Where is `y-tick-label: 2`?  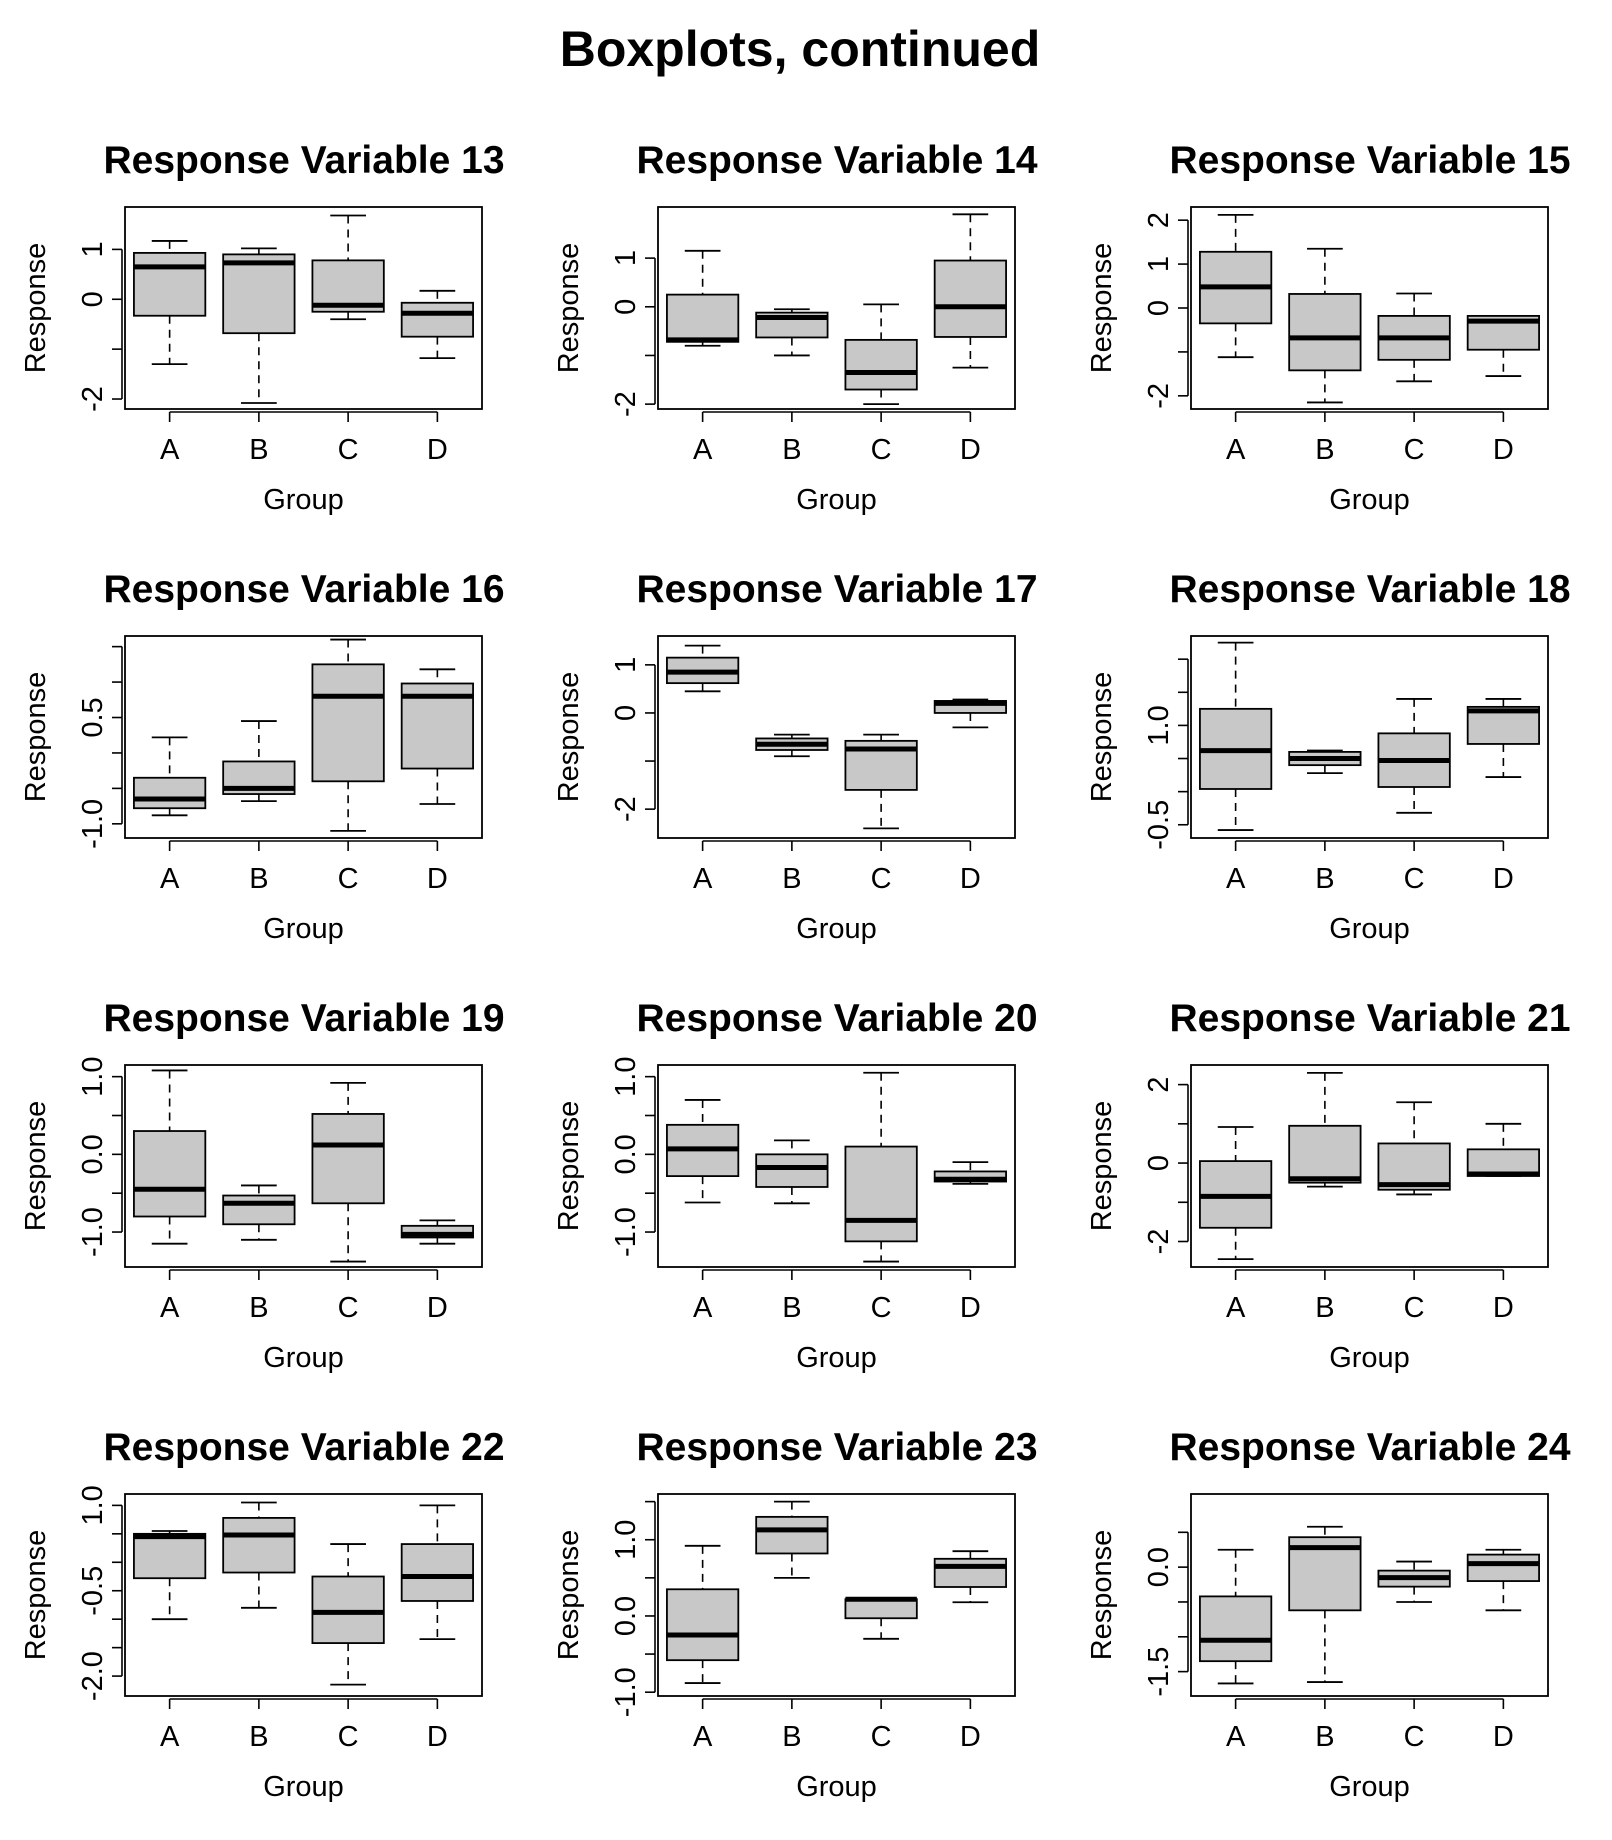 y-tick-label: 2 is located at coordinates (1159, 1085).